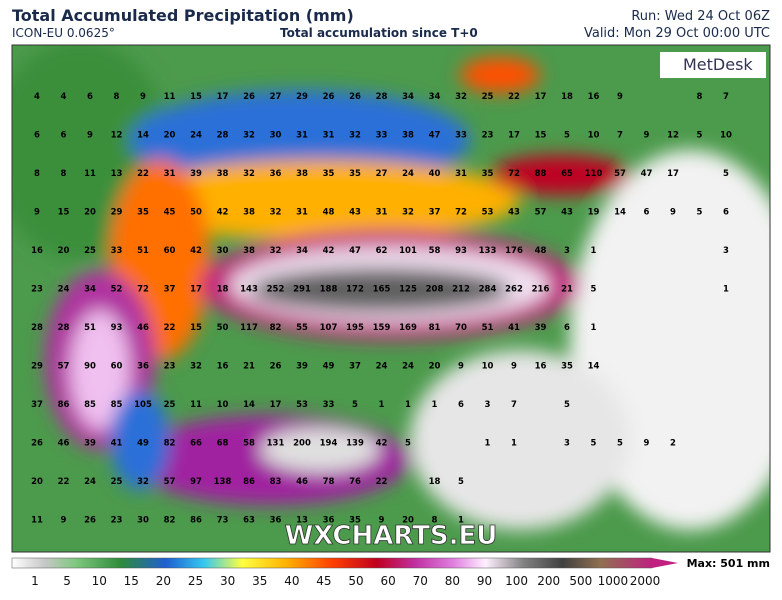 The image size is (782, 600). I want to click on grid-value: 133, so click(488, 251).